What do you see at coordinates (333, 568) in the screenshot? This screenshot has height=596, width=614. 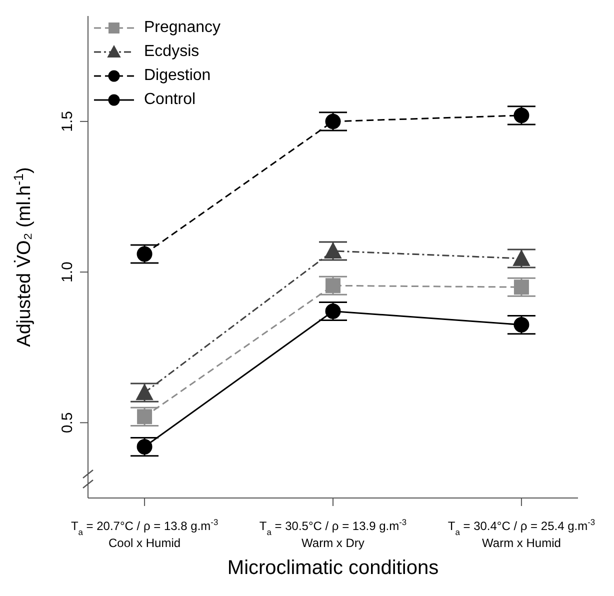 I see `x-axis-title: Microclimatic conditions` at bounding box center [333, 568].